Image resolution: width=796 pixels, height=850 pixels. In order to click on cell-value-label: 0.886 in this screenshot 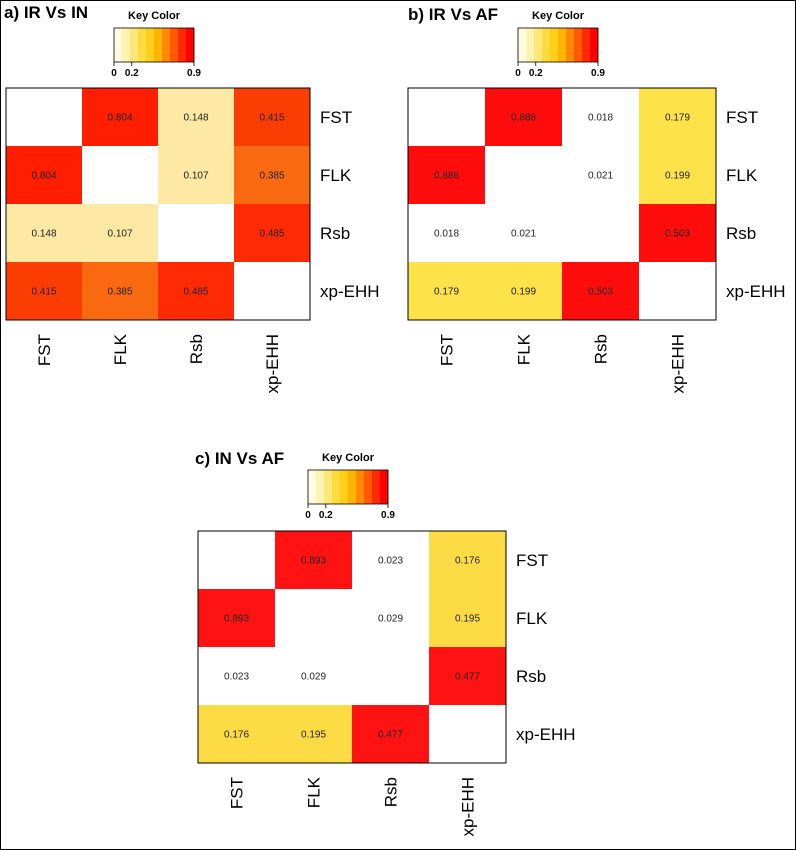, I will do `click(523, 118)`.